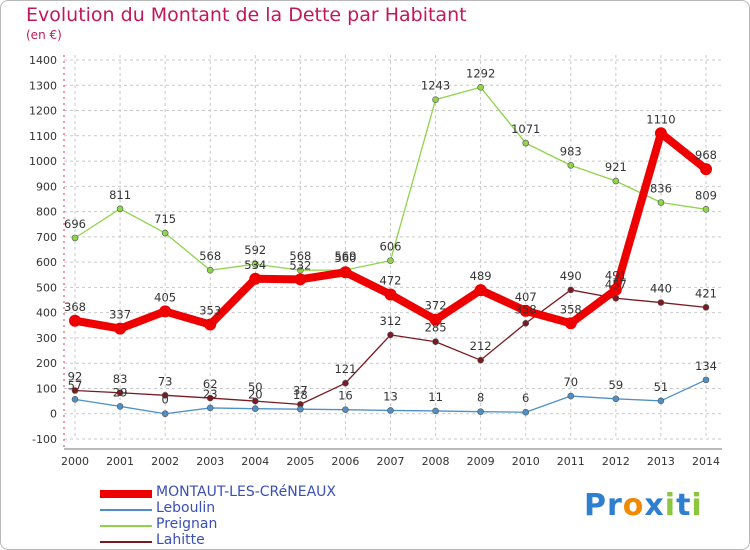  What do you see at coordinates (706, 293) in the screenshot?
I see `data-label: 421` at bounding box center [706, 293].